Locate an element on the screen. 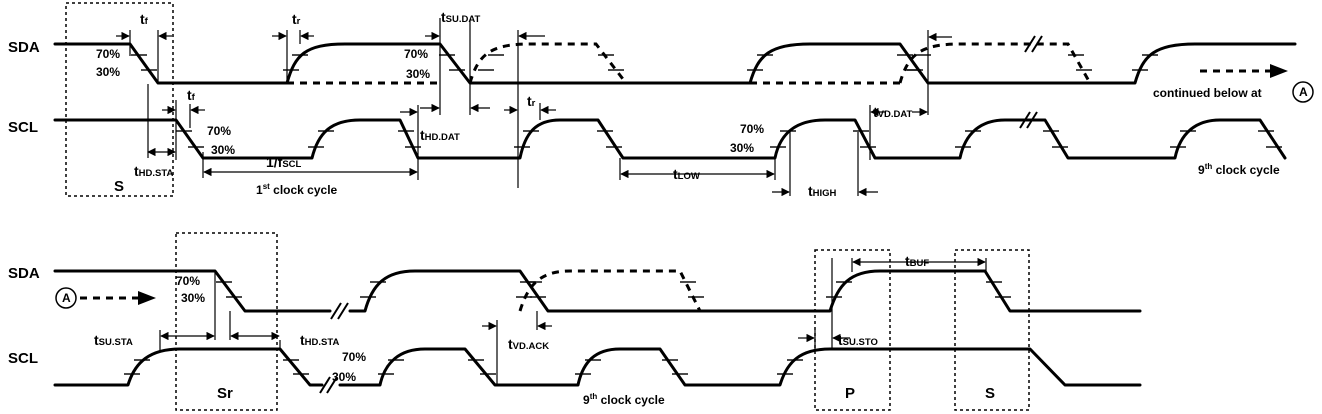 The height and width of the screenshot is (414, 1322). stop-condition-label: P is located at coordinates (850, 393).